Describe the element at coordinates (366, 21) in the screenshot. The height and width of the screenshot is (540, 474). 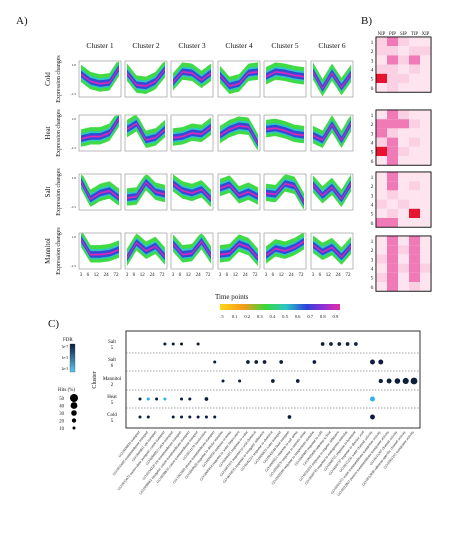
I see `panel-label-b: B)` at that location.